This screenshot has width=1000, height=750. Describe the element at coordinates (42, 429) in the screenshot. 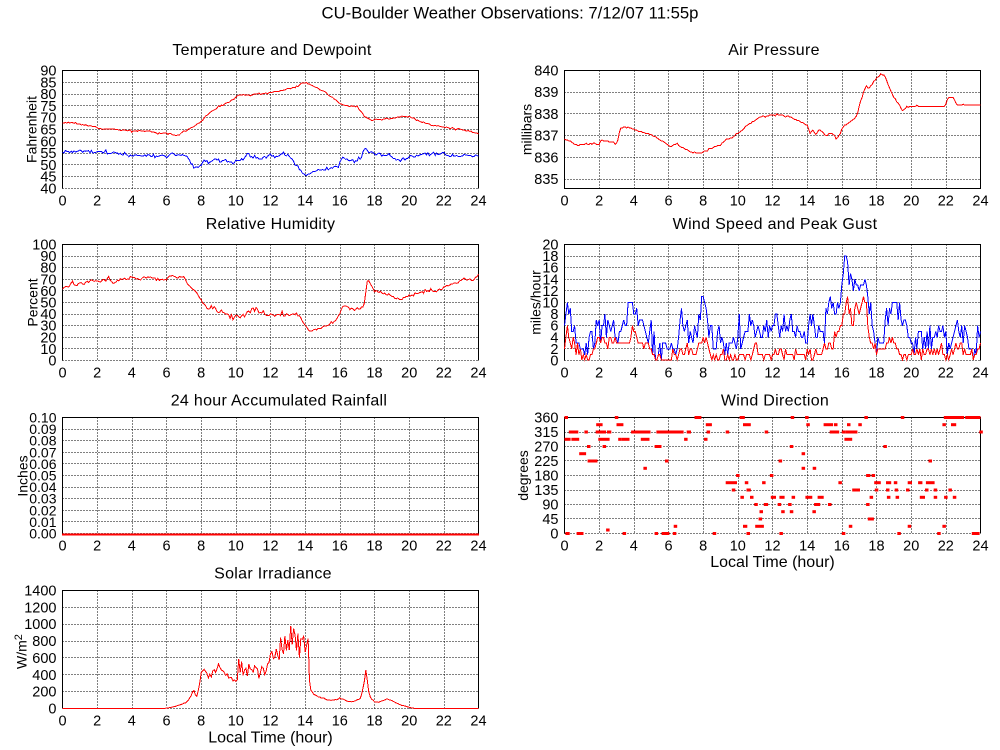

I see `svg-text: 0.09` at that location.